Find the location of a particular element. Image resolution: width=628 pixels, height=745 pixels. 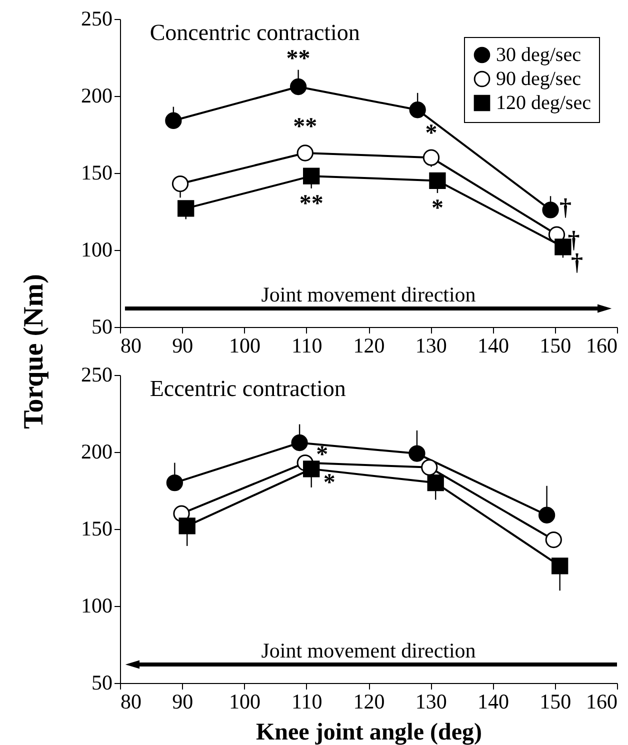

y-axis-title: Torque (Nm) is located at coordinates (34, 351).